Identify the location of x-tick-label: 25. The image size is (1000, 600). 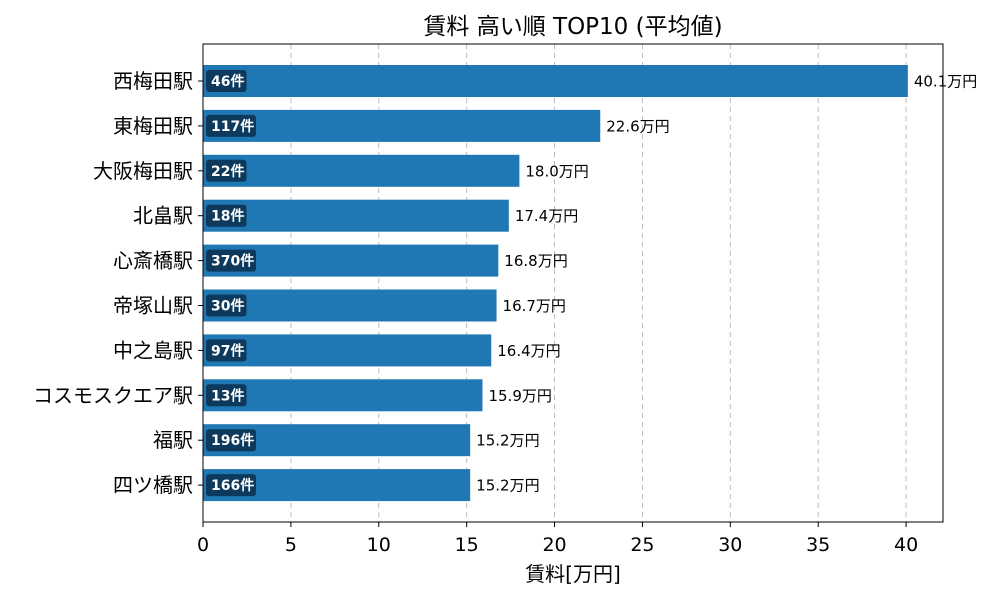
(642, 545).